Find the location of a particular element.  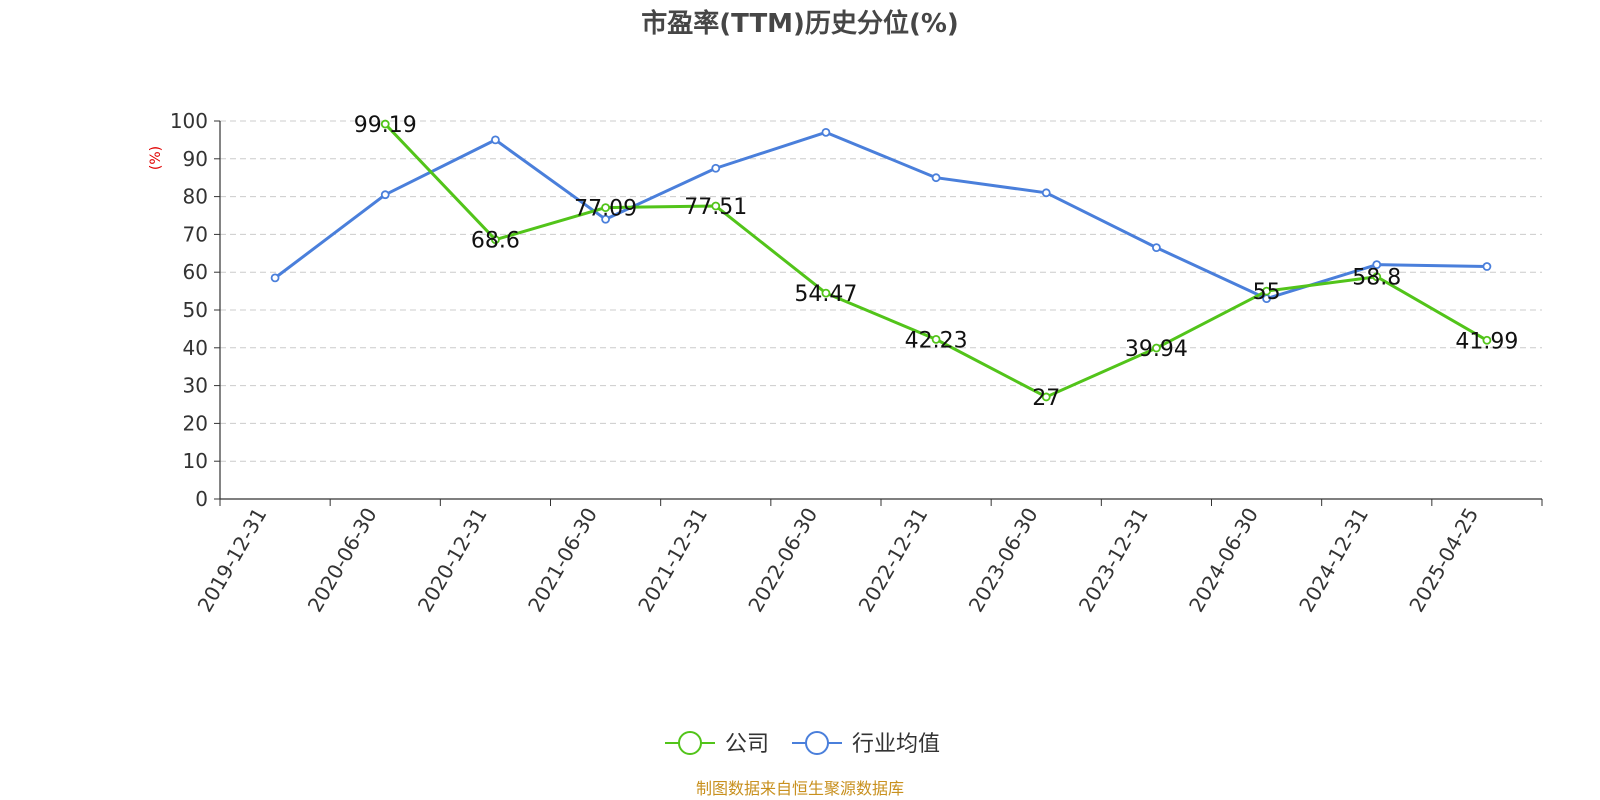

x-tick-label-3: 2021-06-30 is located at coordinates (562, 560).